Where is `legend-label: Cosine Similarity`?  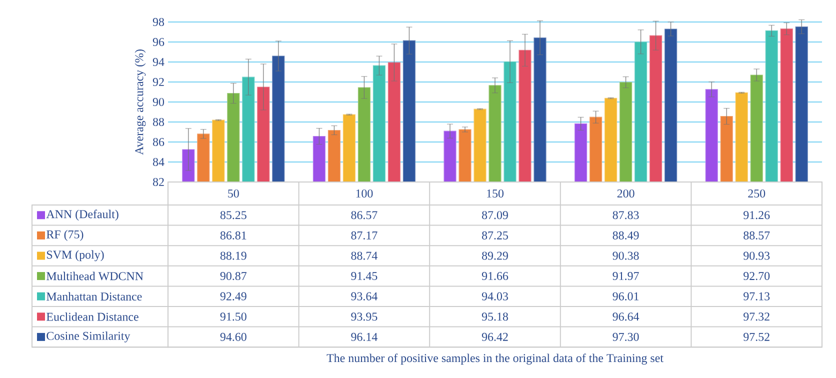
legend-label: Cosine Similarity is located at coordinates (88, 337).